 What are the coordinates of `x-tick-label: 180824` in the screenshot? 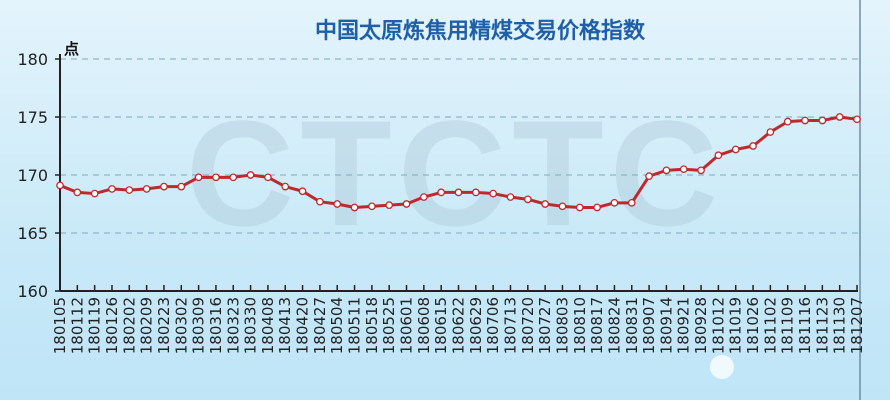 It's located at (614, 325).